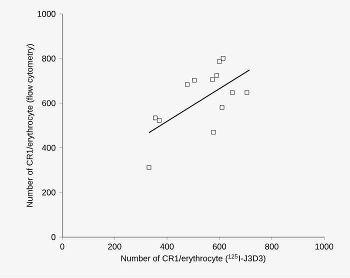 Image resolution: width=350 pixels, height=278 pixels. Describe the element at coordinates (30, 125) in the screenshot. I see `y-axis-title: Number of CR1/erythrocyte (flow cytometry)` at that location.